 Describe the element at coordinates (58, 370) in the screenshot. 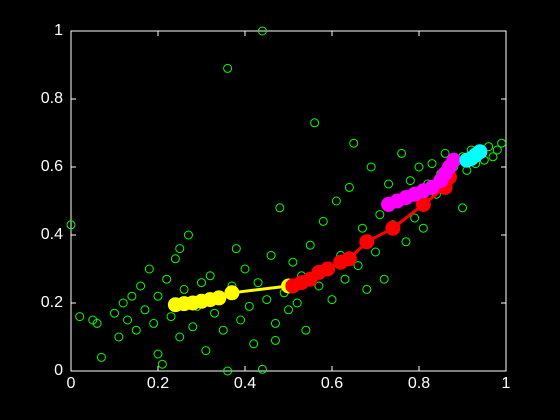

I see `y-tick-label: 0` at that location.